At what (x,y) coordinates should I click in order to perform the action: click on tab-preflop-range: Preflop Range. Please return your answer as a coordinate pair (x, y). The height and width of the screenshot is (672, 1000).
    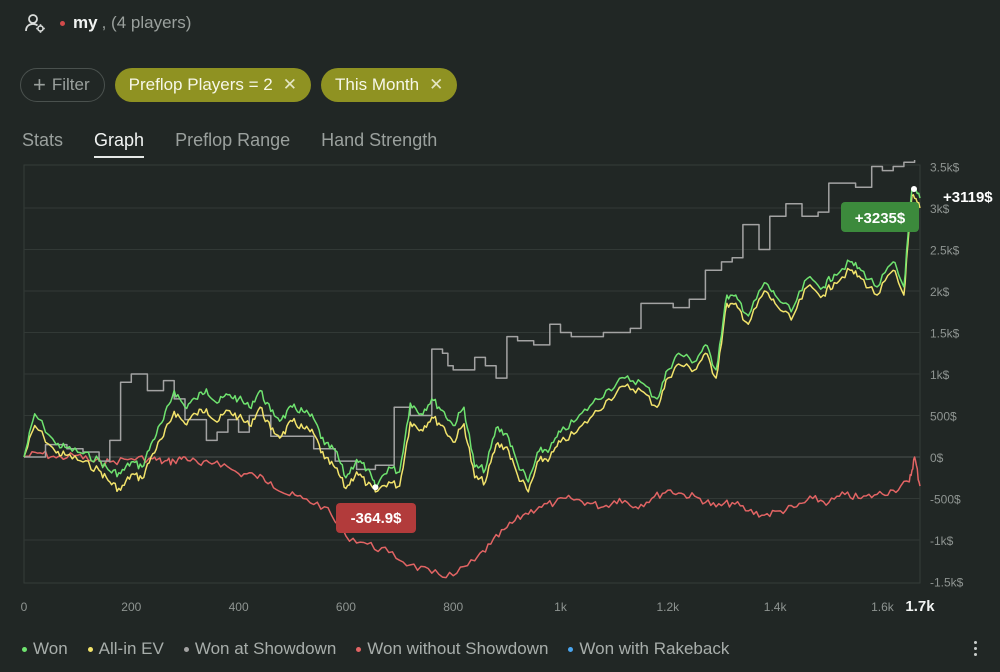
    Looking at the image, I should click on (233, 140).